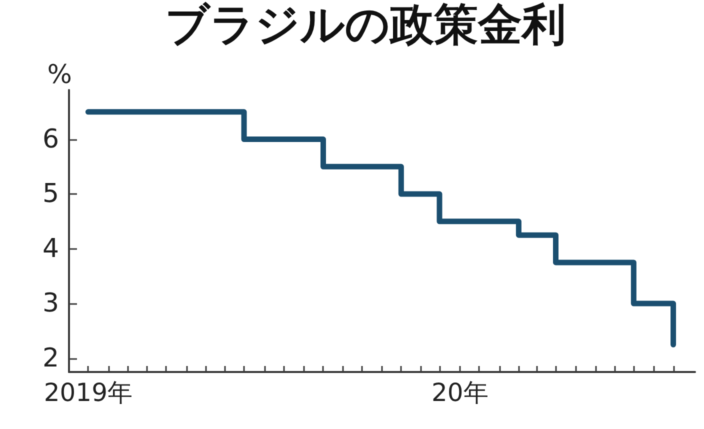 The height and width of the screenshot is (429, 704). What do you see at coordinates (365, 25) in the screenshot?
I see `chart-title: ブラジルの政策金利` at bounding box center [365, 25].